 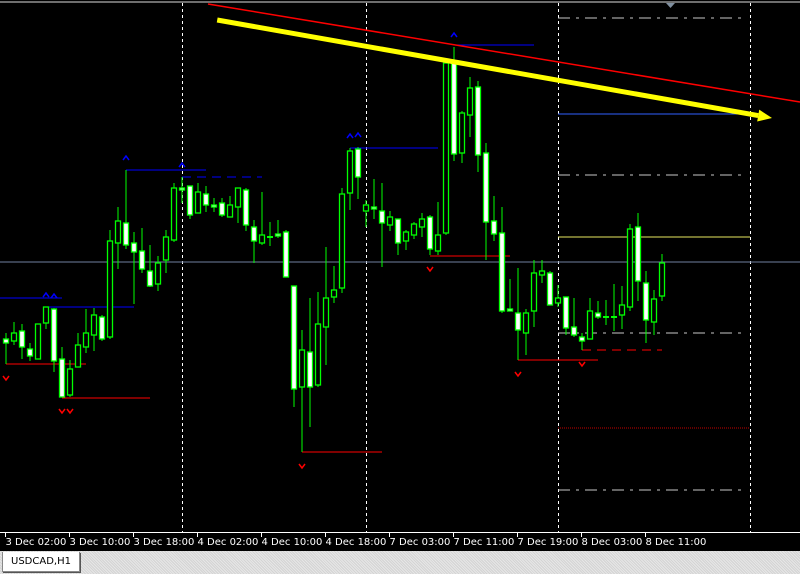 I want to click on trendline, so click(x=503, y=53).